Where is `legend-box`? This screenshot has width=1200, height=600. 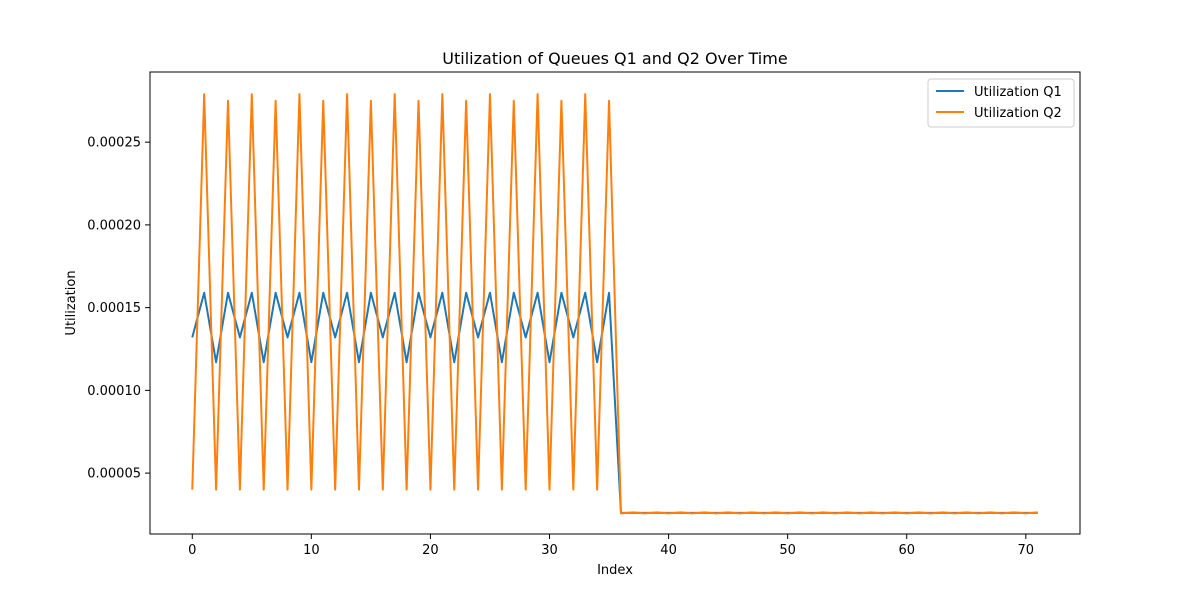 legend-box is located at coordinates (1001, 103).